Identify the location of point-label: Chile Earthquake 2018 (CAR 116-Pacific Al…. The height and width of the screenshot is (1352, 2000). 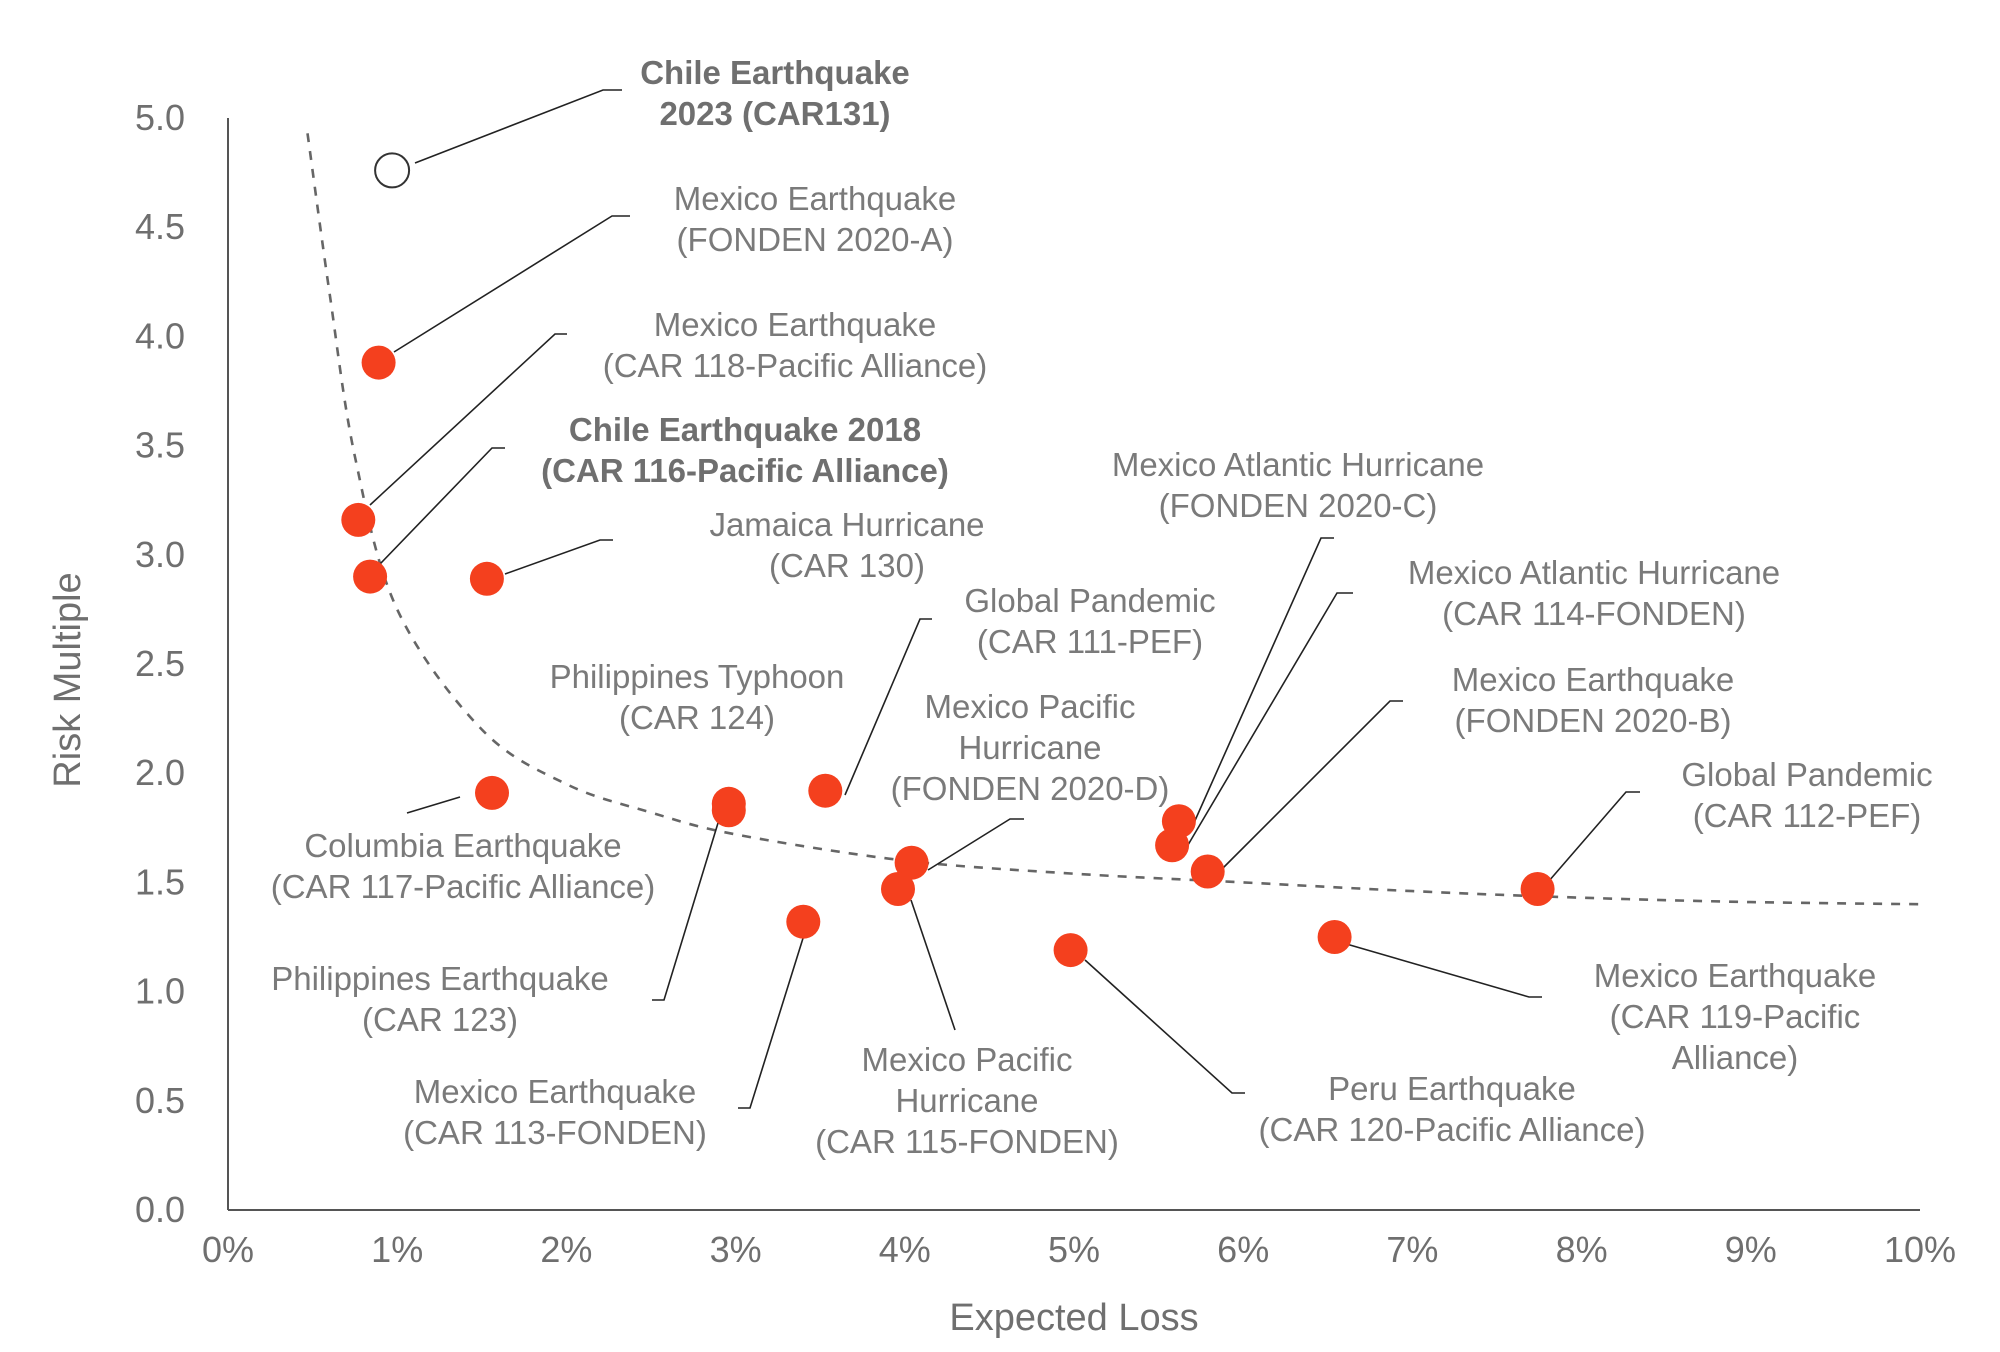
(745, 450).